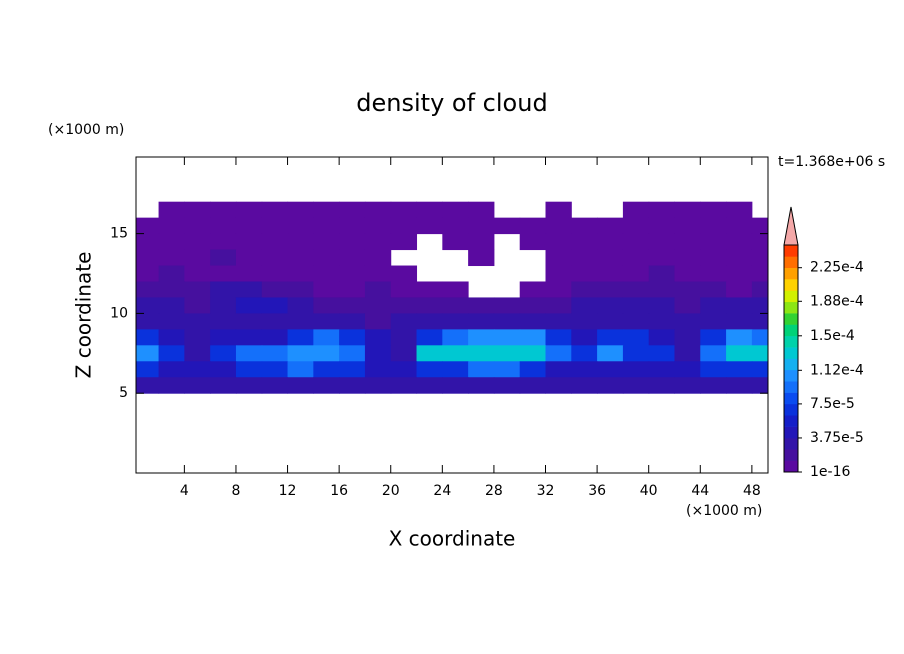 The image size is (904, 654). I want to click on y-axis-label: Z coordinate, so click(84, 315).